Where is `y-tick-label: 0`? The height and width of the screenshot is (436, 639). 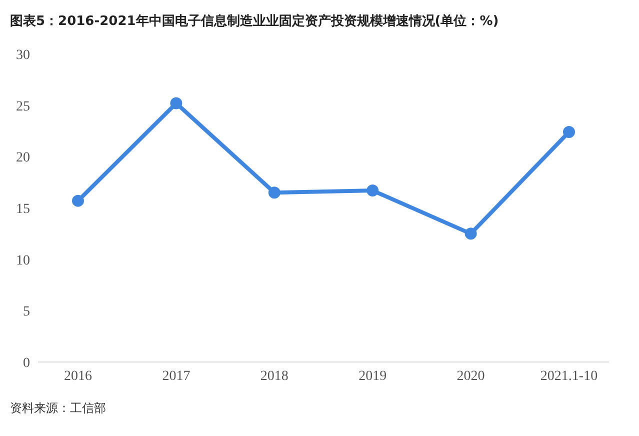 y-tick-label: 0 is located at coordinates (26, 363).